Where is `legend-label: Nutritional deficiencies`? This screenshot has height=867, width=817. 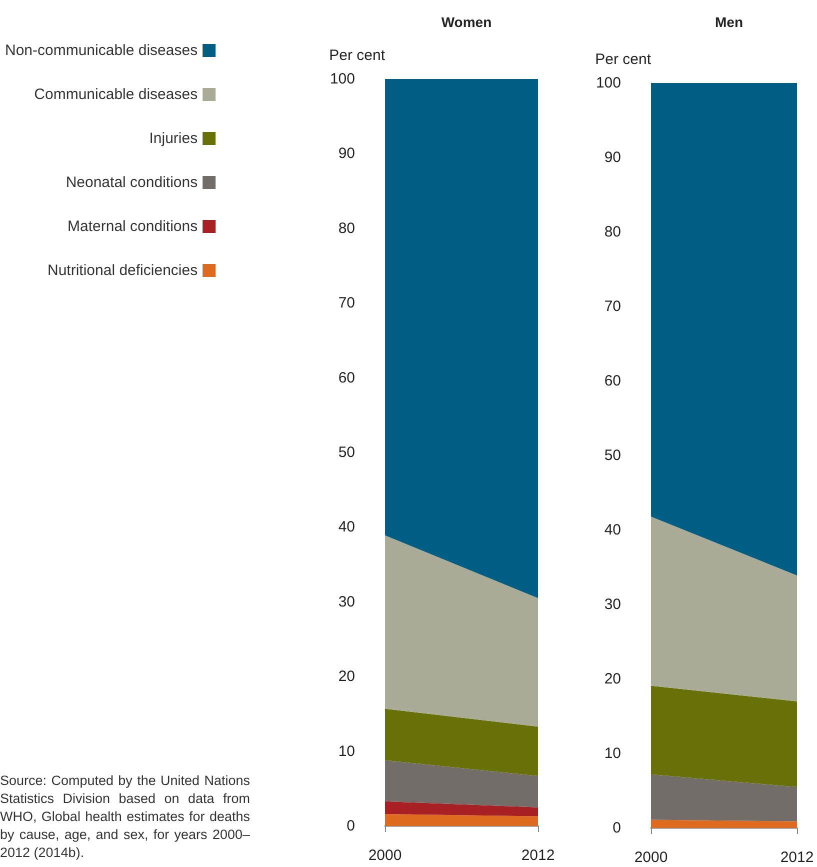 legend-label: Nutritional deficiencies is located at coordinates (123, 270).